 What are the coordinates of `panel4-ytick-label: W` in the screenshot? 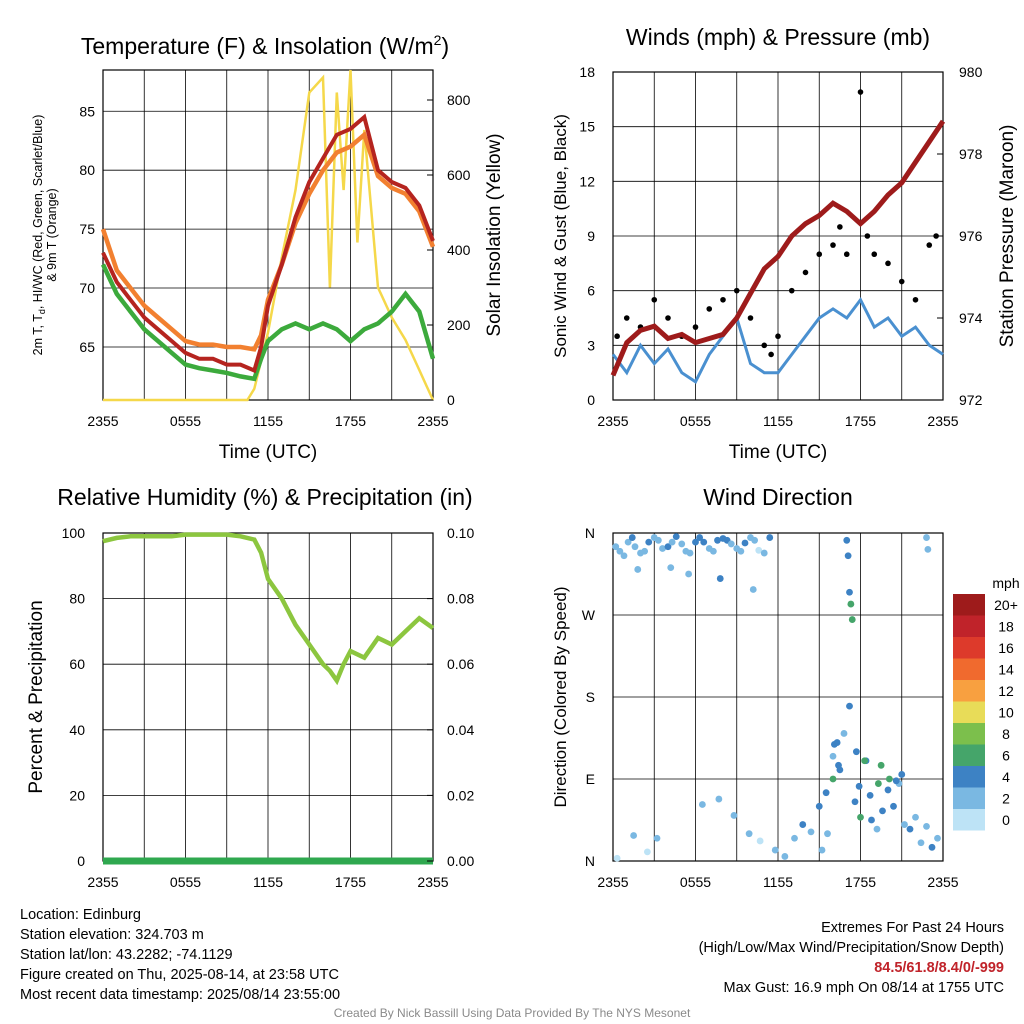 It's located at (589, 615).